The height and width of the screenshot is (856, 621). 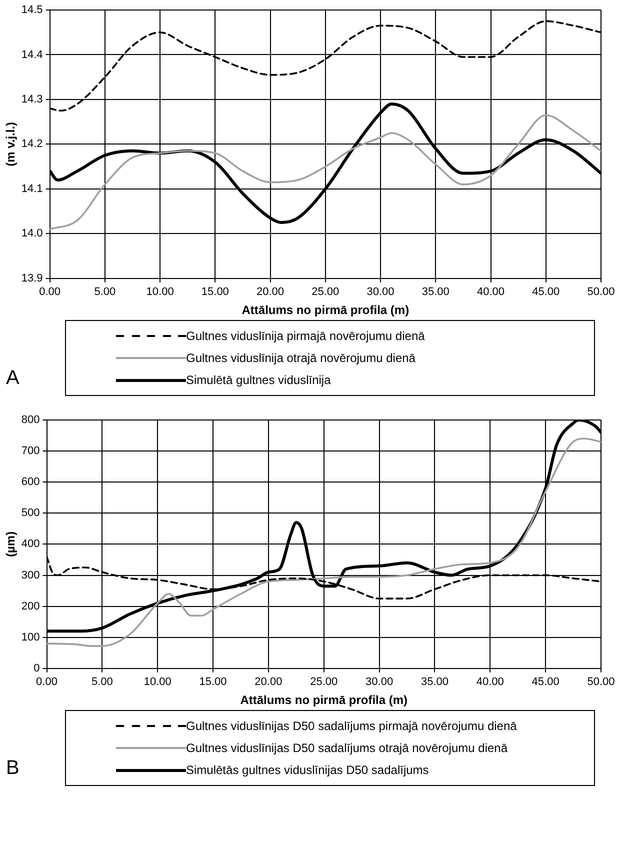 I want to click on y-tick-label: 14.0, so click(x=32, y=234).